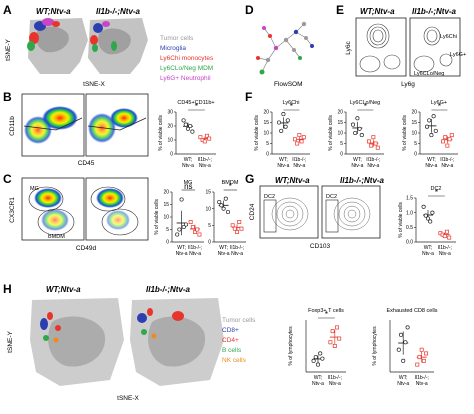 The image size is (474, 414). Describe the element at coordinates (168, 289) in the screenshot. I see `panel-h-title-ko: Il1b-/-;Ntv-a` at that location.